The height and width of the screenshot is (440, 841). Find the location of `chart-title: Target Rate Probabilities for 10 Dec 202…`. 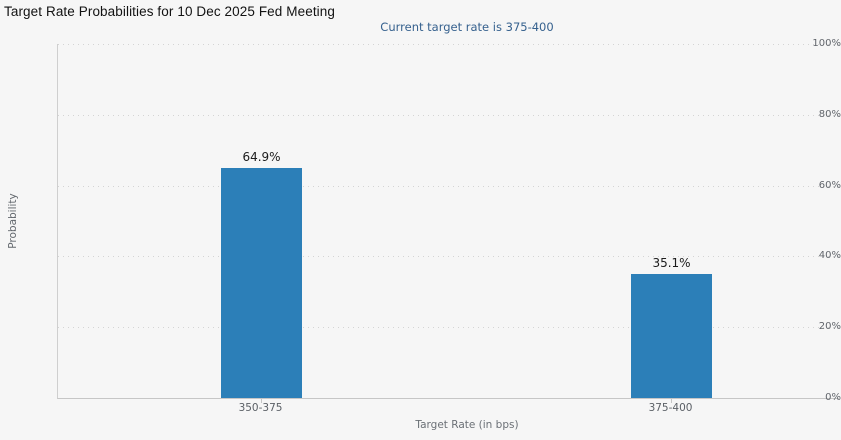

chart-title: Target Rate Probabilities for 10 Dec 202… is located at coordinates (169, 11).